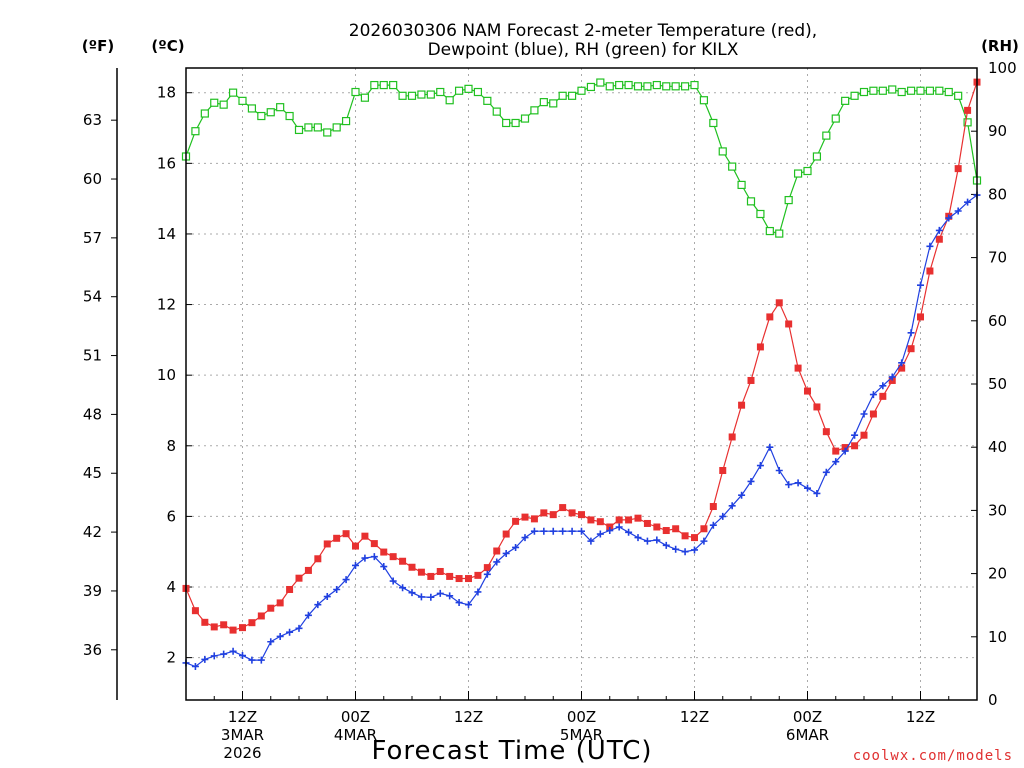 The height and width of the screenshot is (768, 1024). What do you see at coordinates (583, 50) in the screenshot?
I see `chart-title-line-2: Dewpoint (blue), RH (green) for KILX` at bounding box center [583, 50].